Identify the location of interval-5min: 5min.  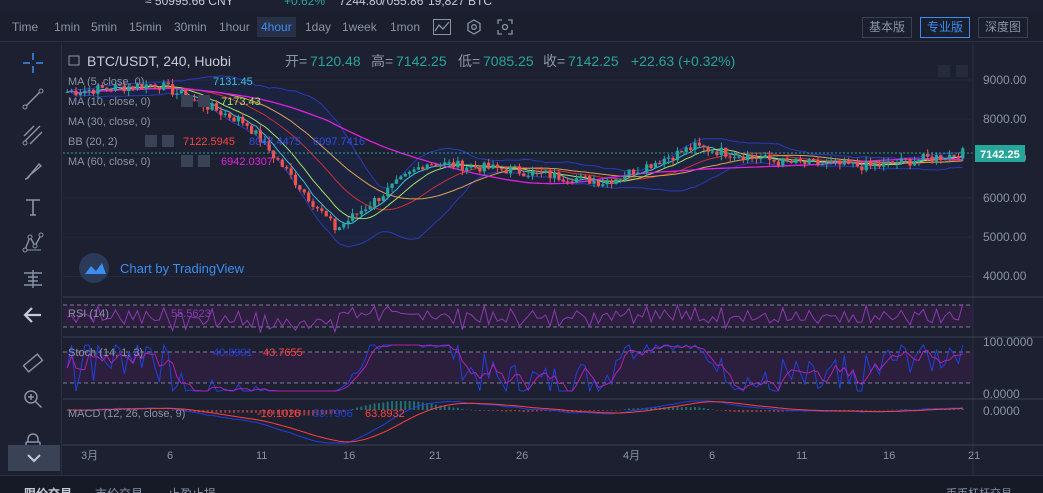
(104, 27).